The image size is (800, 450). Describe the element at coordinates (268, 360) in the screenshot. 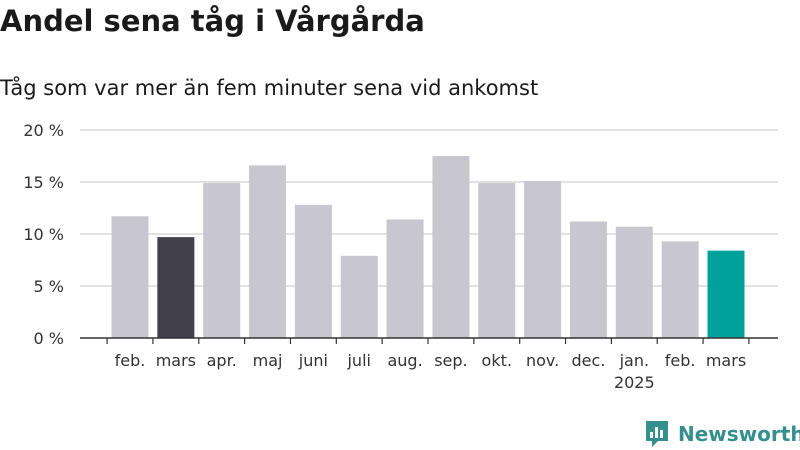

I see `x-tick-label: maj` at that location.